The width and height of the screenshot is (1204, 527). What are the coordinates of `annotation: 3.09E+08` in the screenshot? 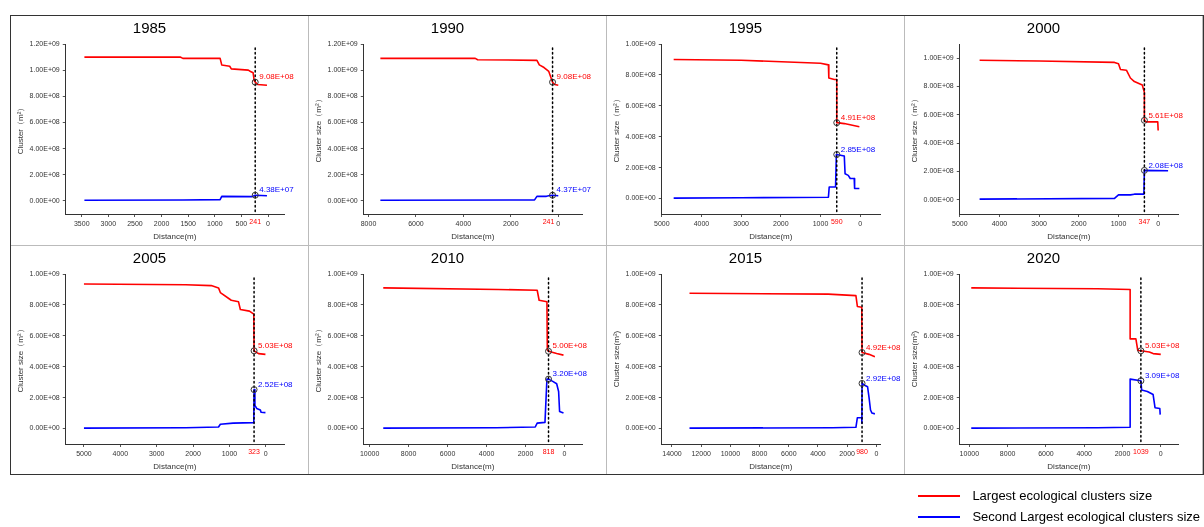 It's located at (1162, 375).